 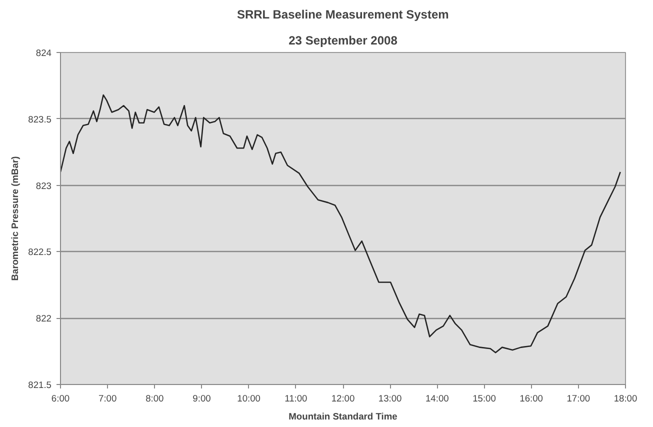 What do you see at coordinates (343, 41) in the screenshot?
I see `chart-subtitle: 23 September 2008` at bounding box center [343, 41].